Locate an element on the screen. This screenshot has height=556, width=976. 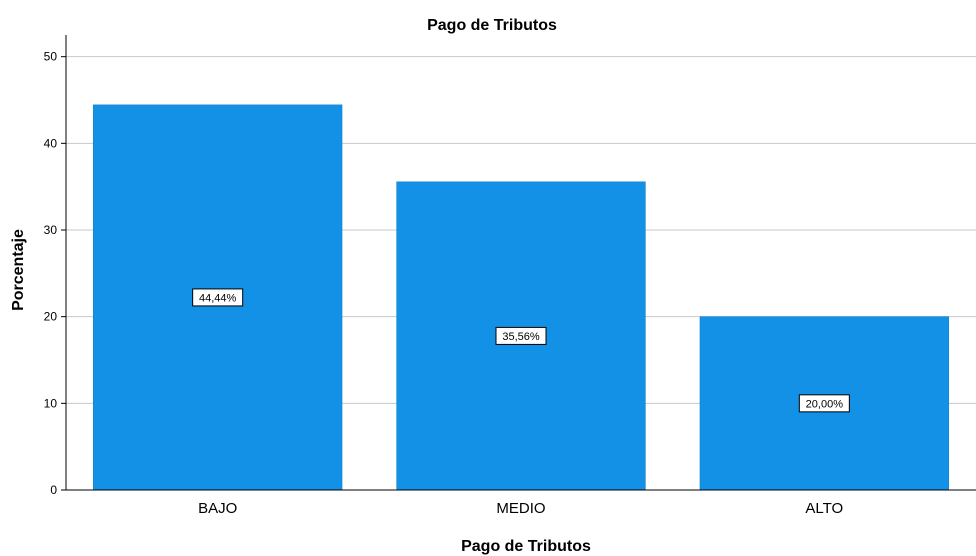
x-ticks: BAJO MEDIO ALTO is located at coordinates (520, 508).